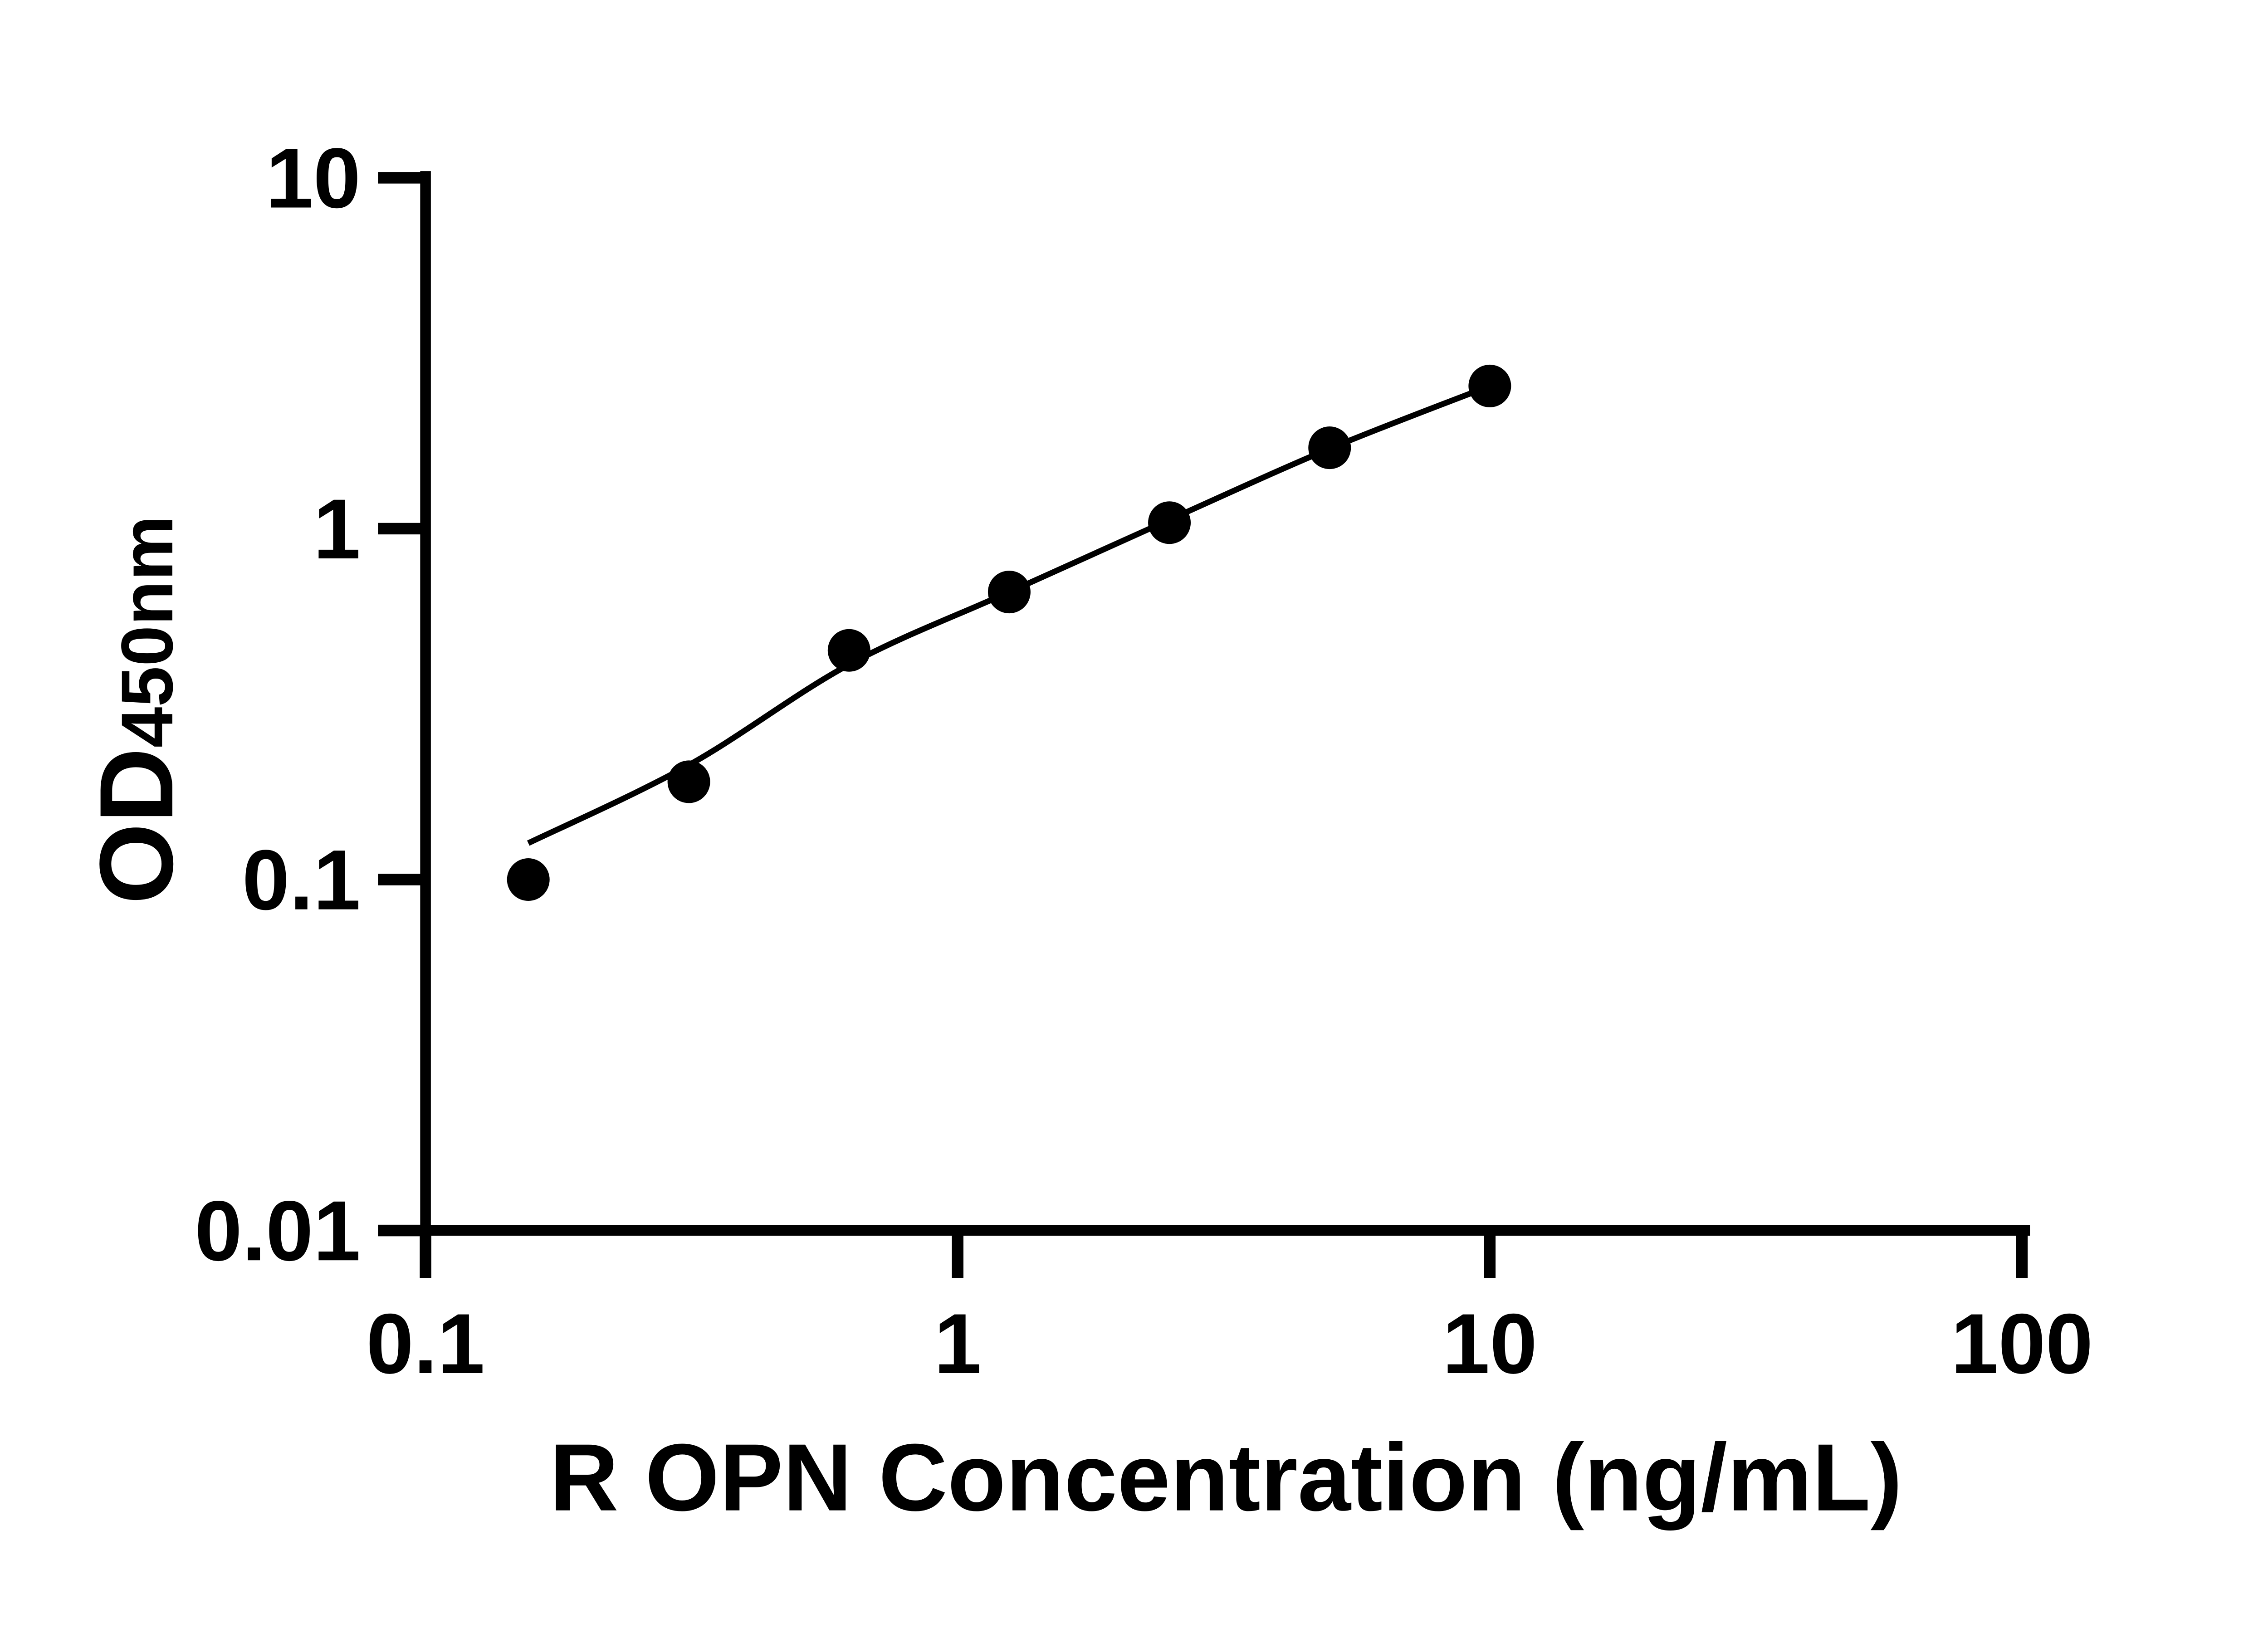 The height and width of the screenshot is (1633, 2268). Describe the element at coordinates (278, 1230) in the screenshot. I see `y-tick-label-0.01: 0.01` at that location.